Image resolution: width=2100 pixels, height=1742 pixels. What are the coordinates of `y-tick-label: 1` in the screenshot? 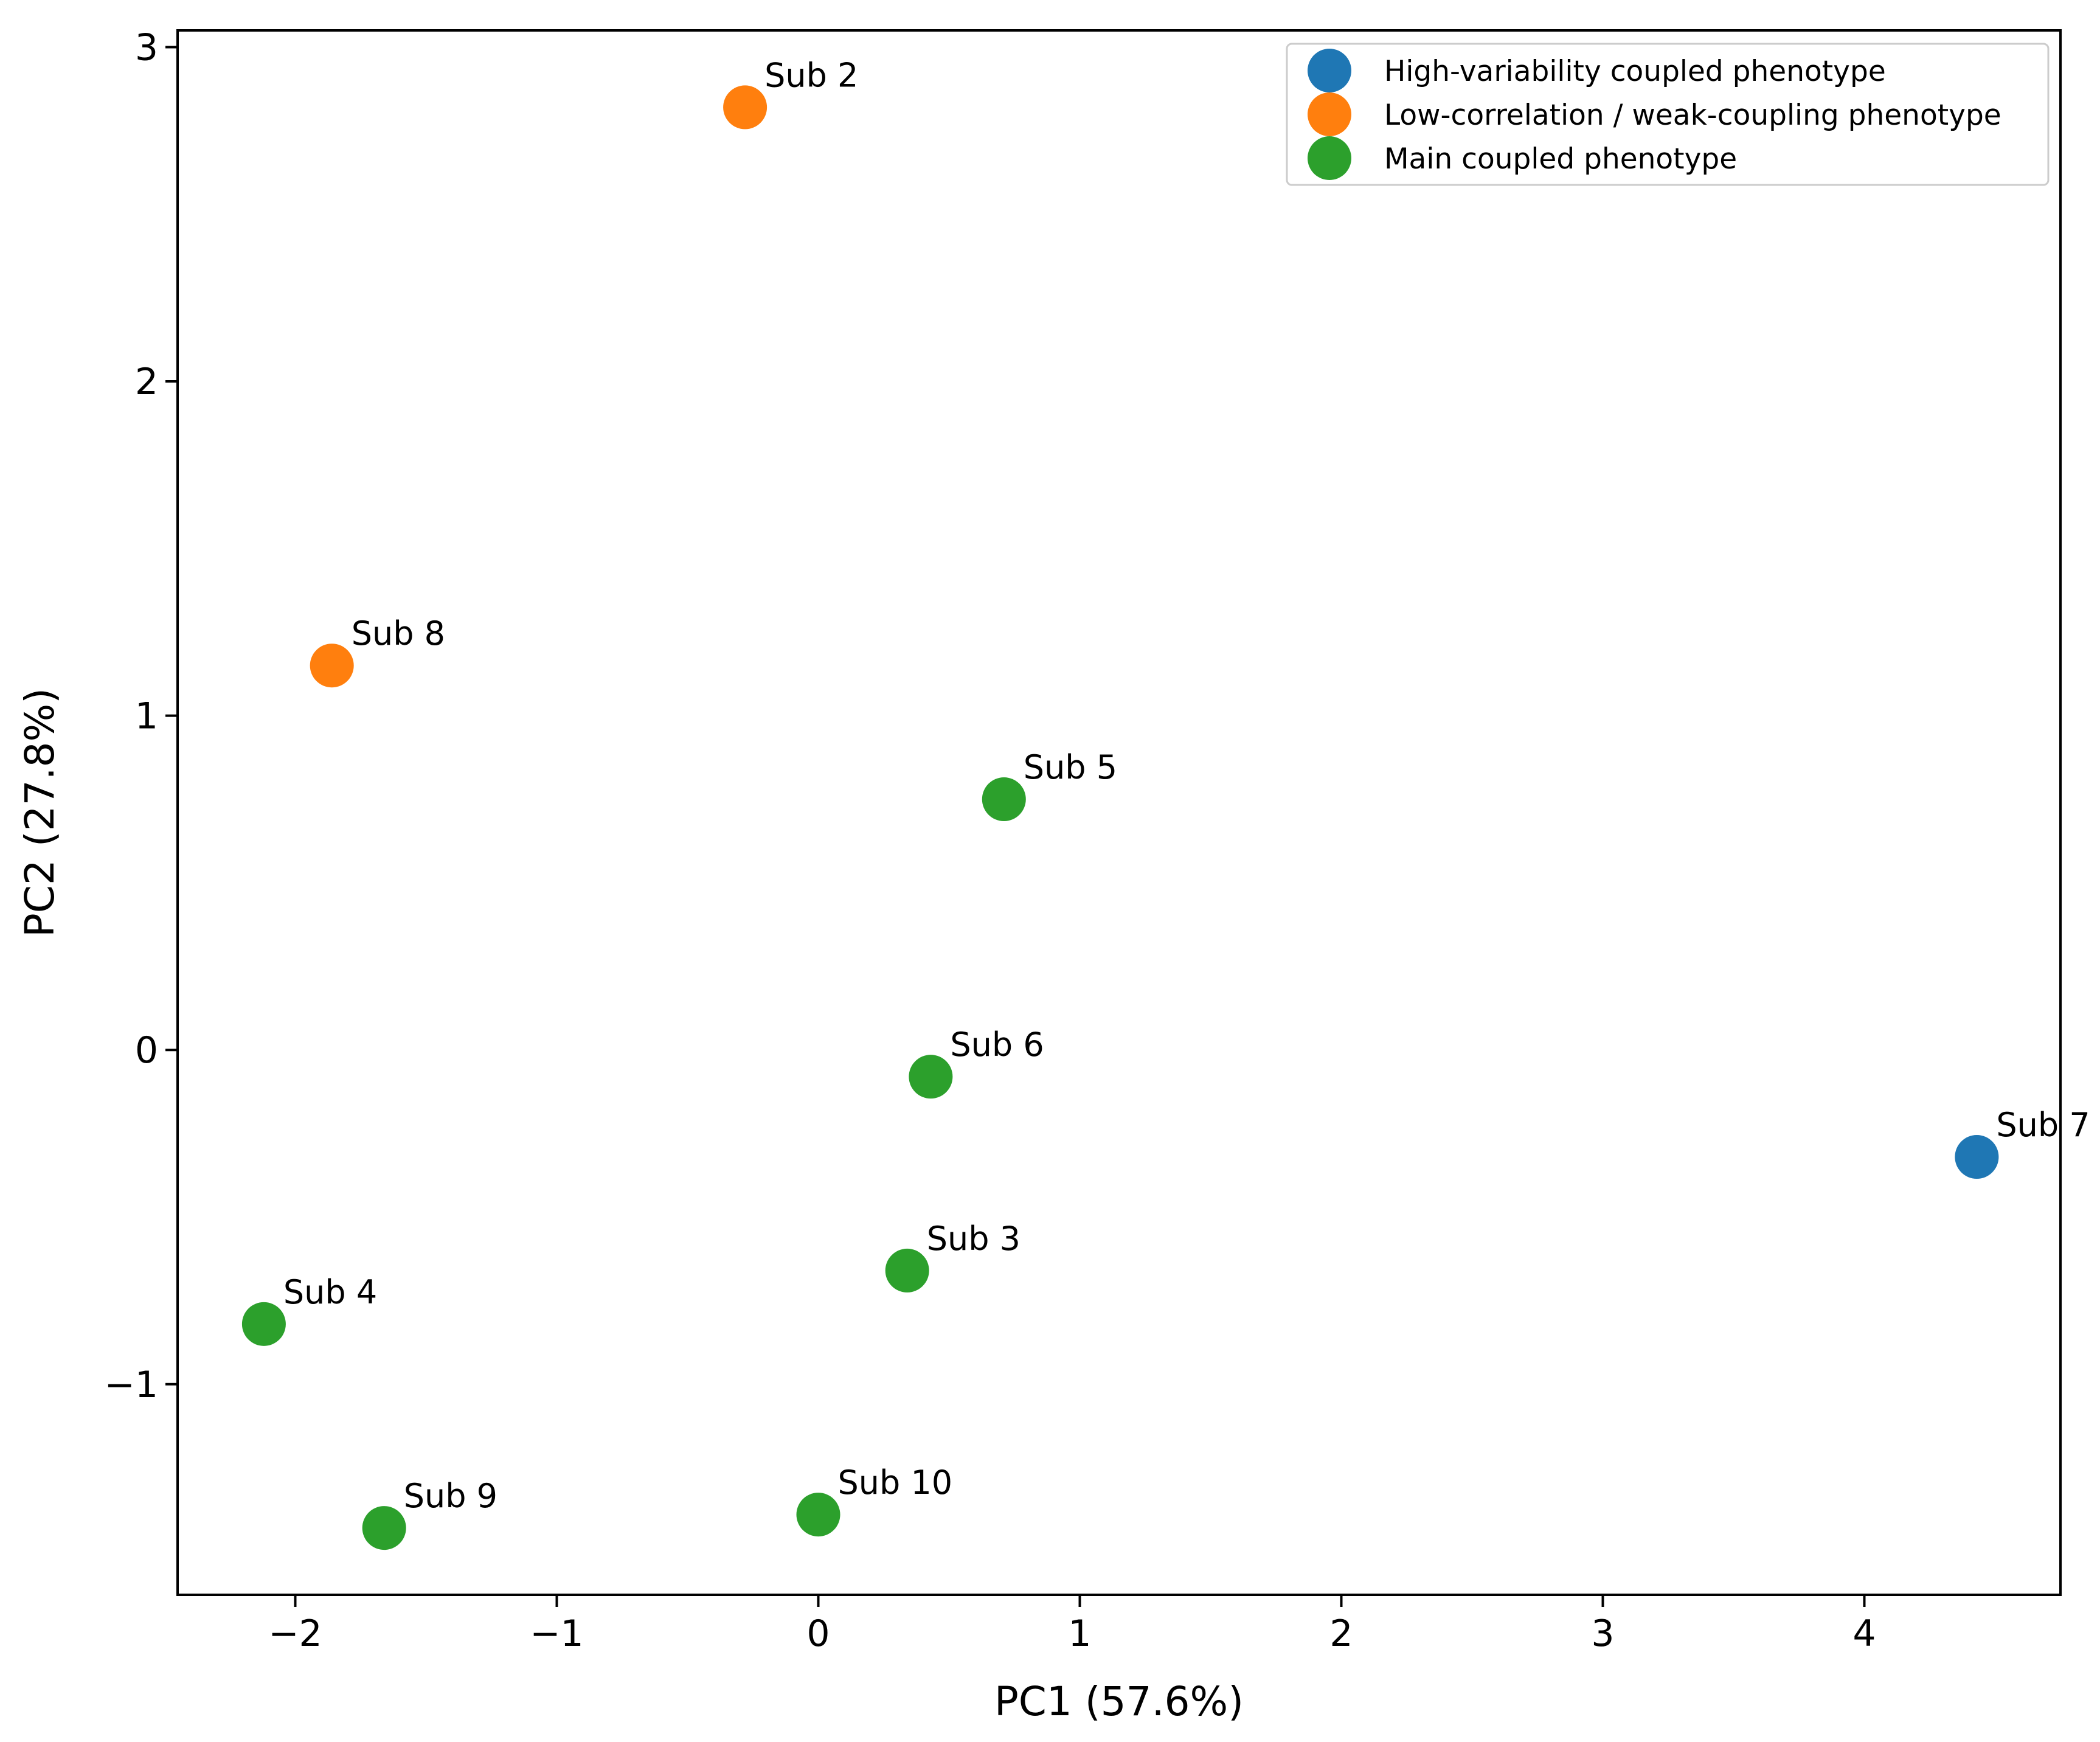 It's located at (146, 716).